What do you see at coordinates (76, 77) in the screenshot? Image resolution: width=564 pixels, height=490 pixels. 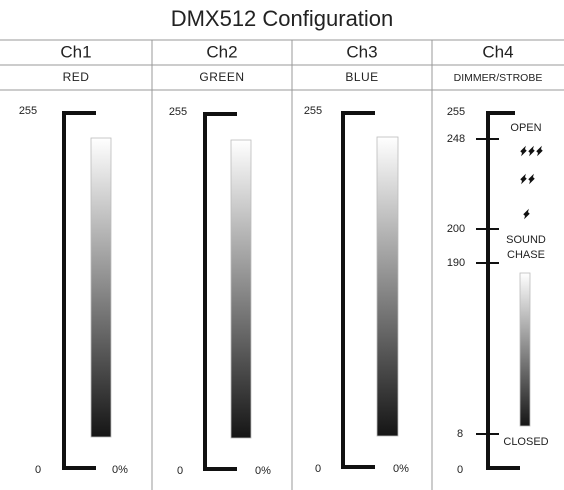 I see `channel-label: RED` at bounding box center [76, 77].